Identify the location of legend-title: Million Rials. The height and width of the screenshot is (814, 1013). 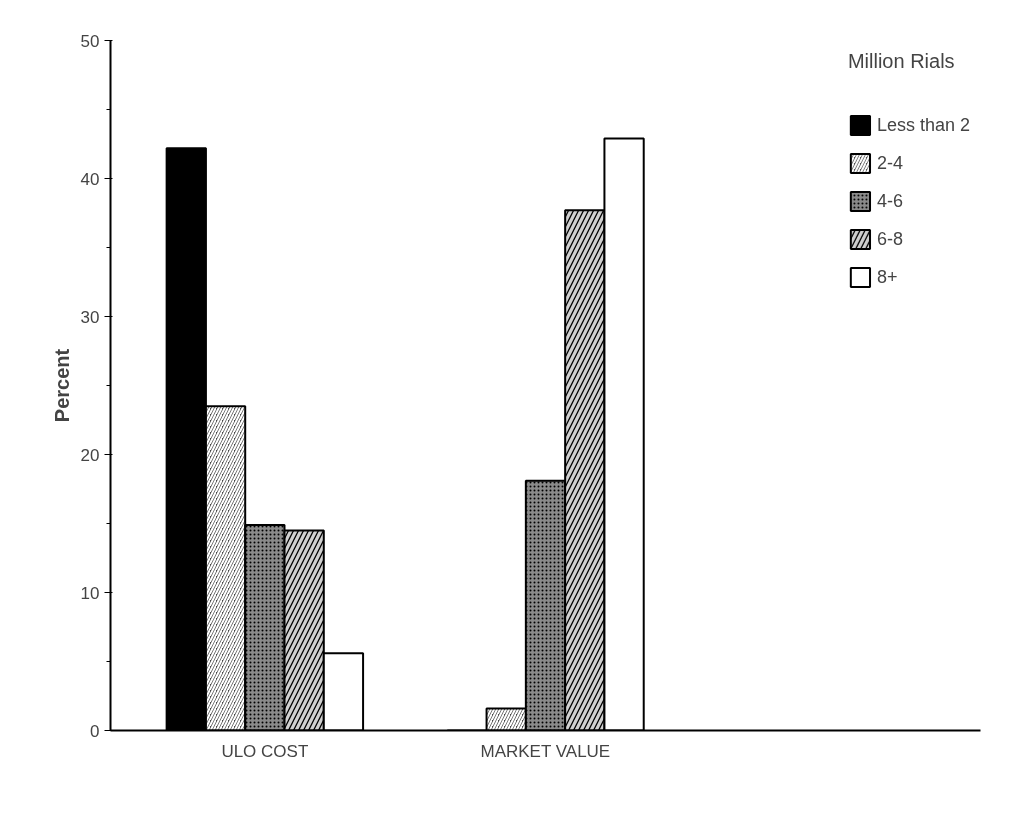
(901, 61).